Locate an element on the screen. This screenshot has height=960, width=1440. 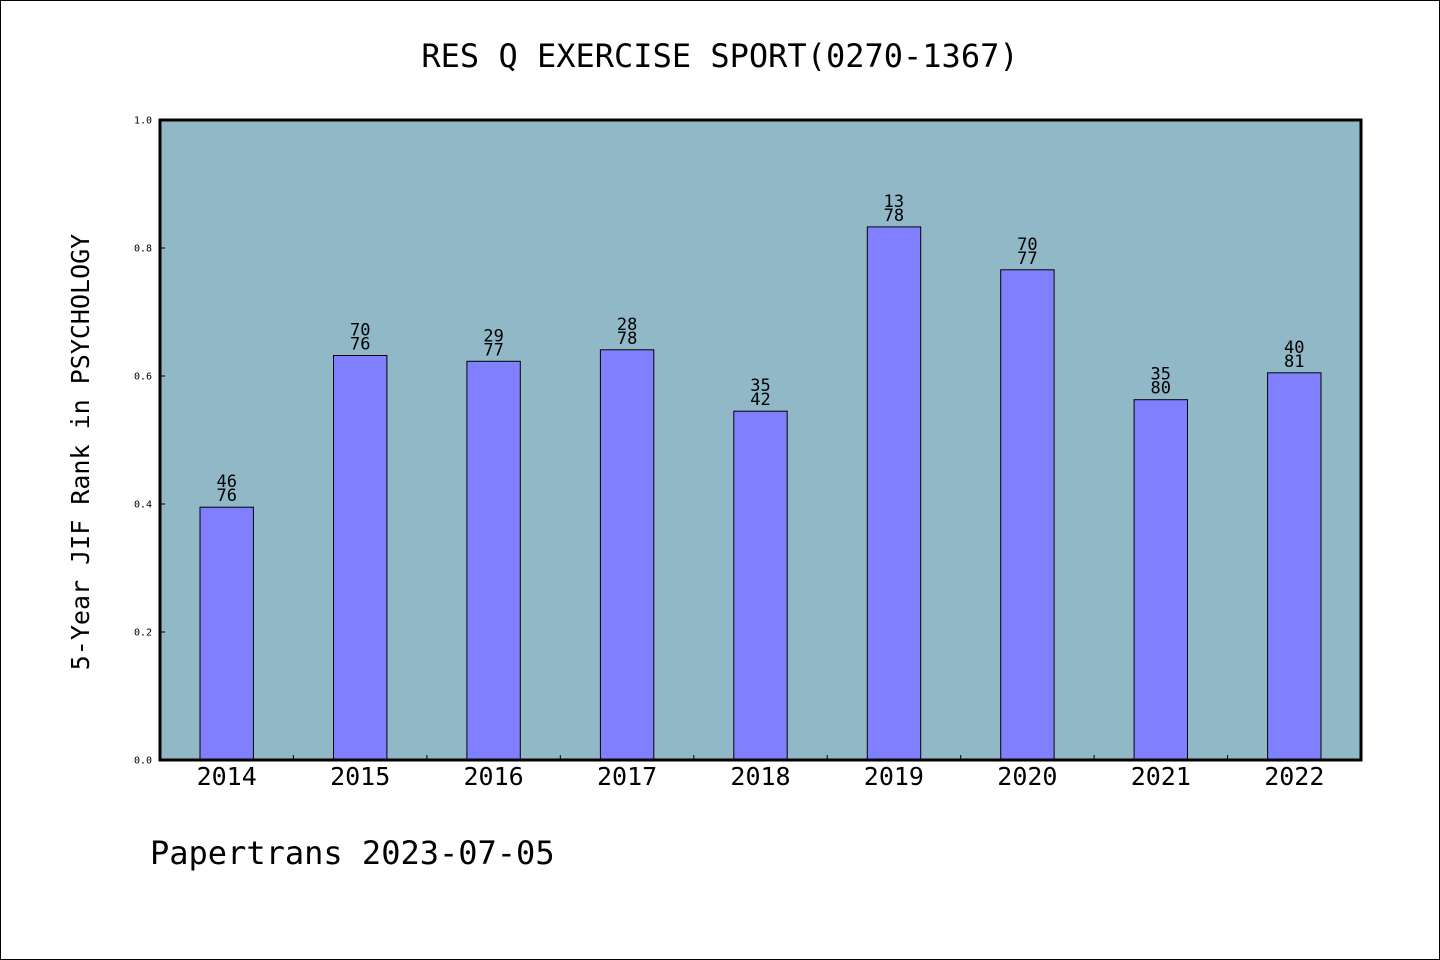
bar-2022 is located at coordinates (1294, 566).